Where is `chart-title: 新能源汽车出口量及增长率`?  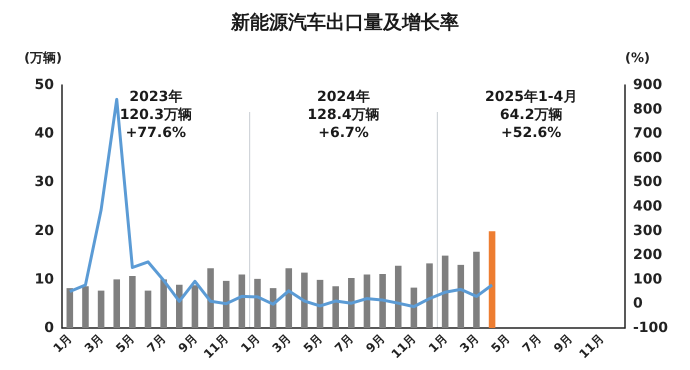 chart-title: 新能源汽车出口量及增长率 is located at coordinates (344, 23).